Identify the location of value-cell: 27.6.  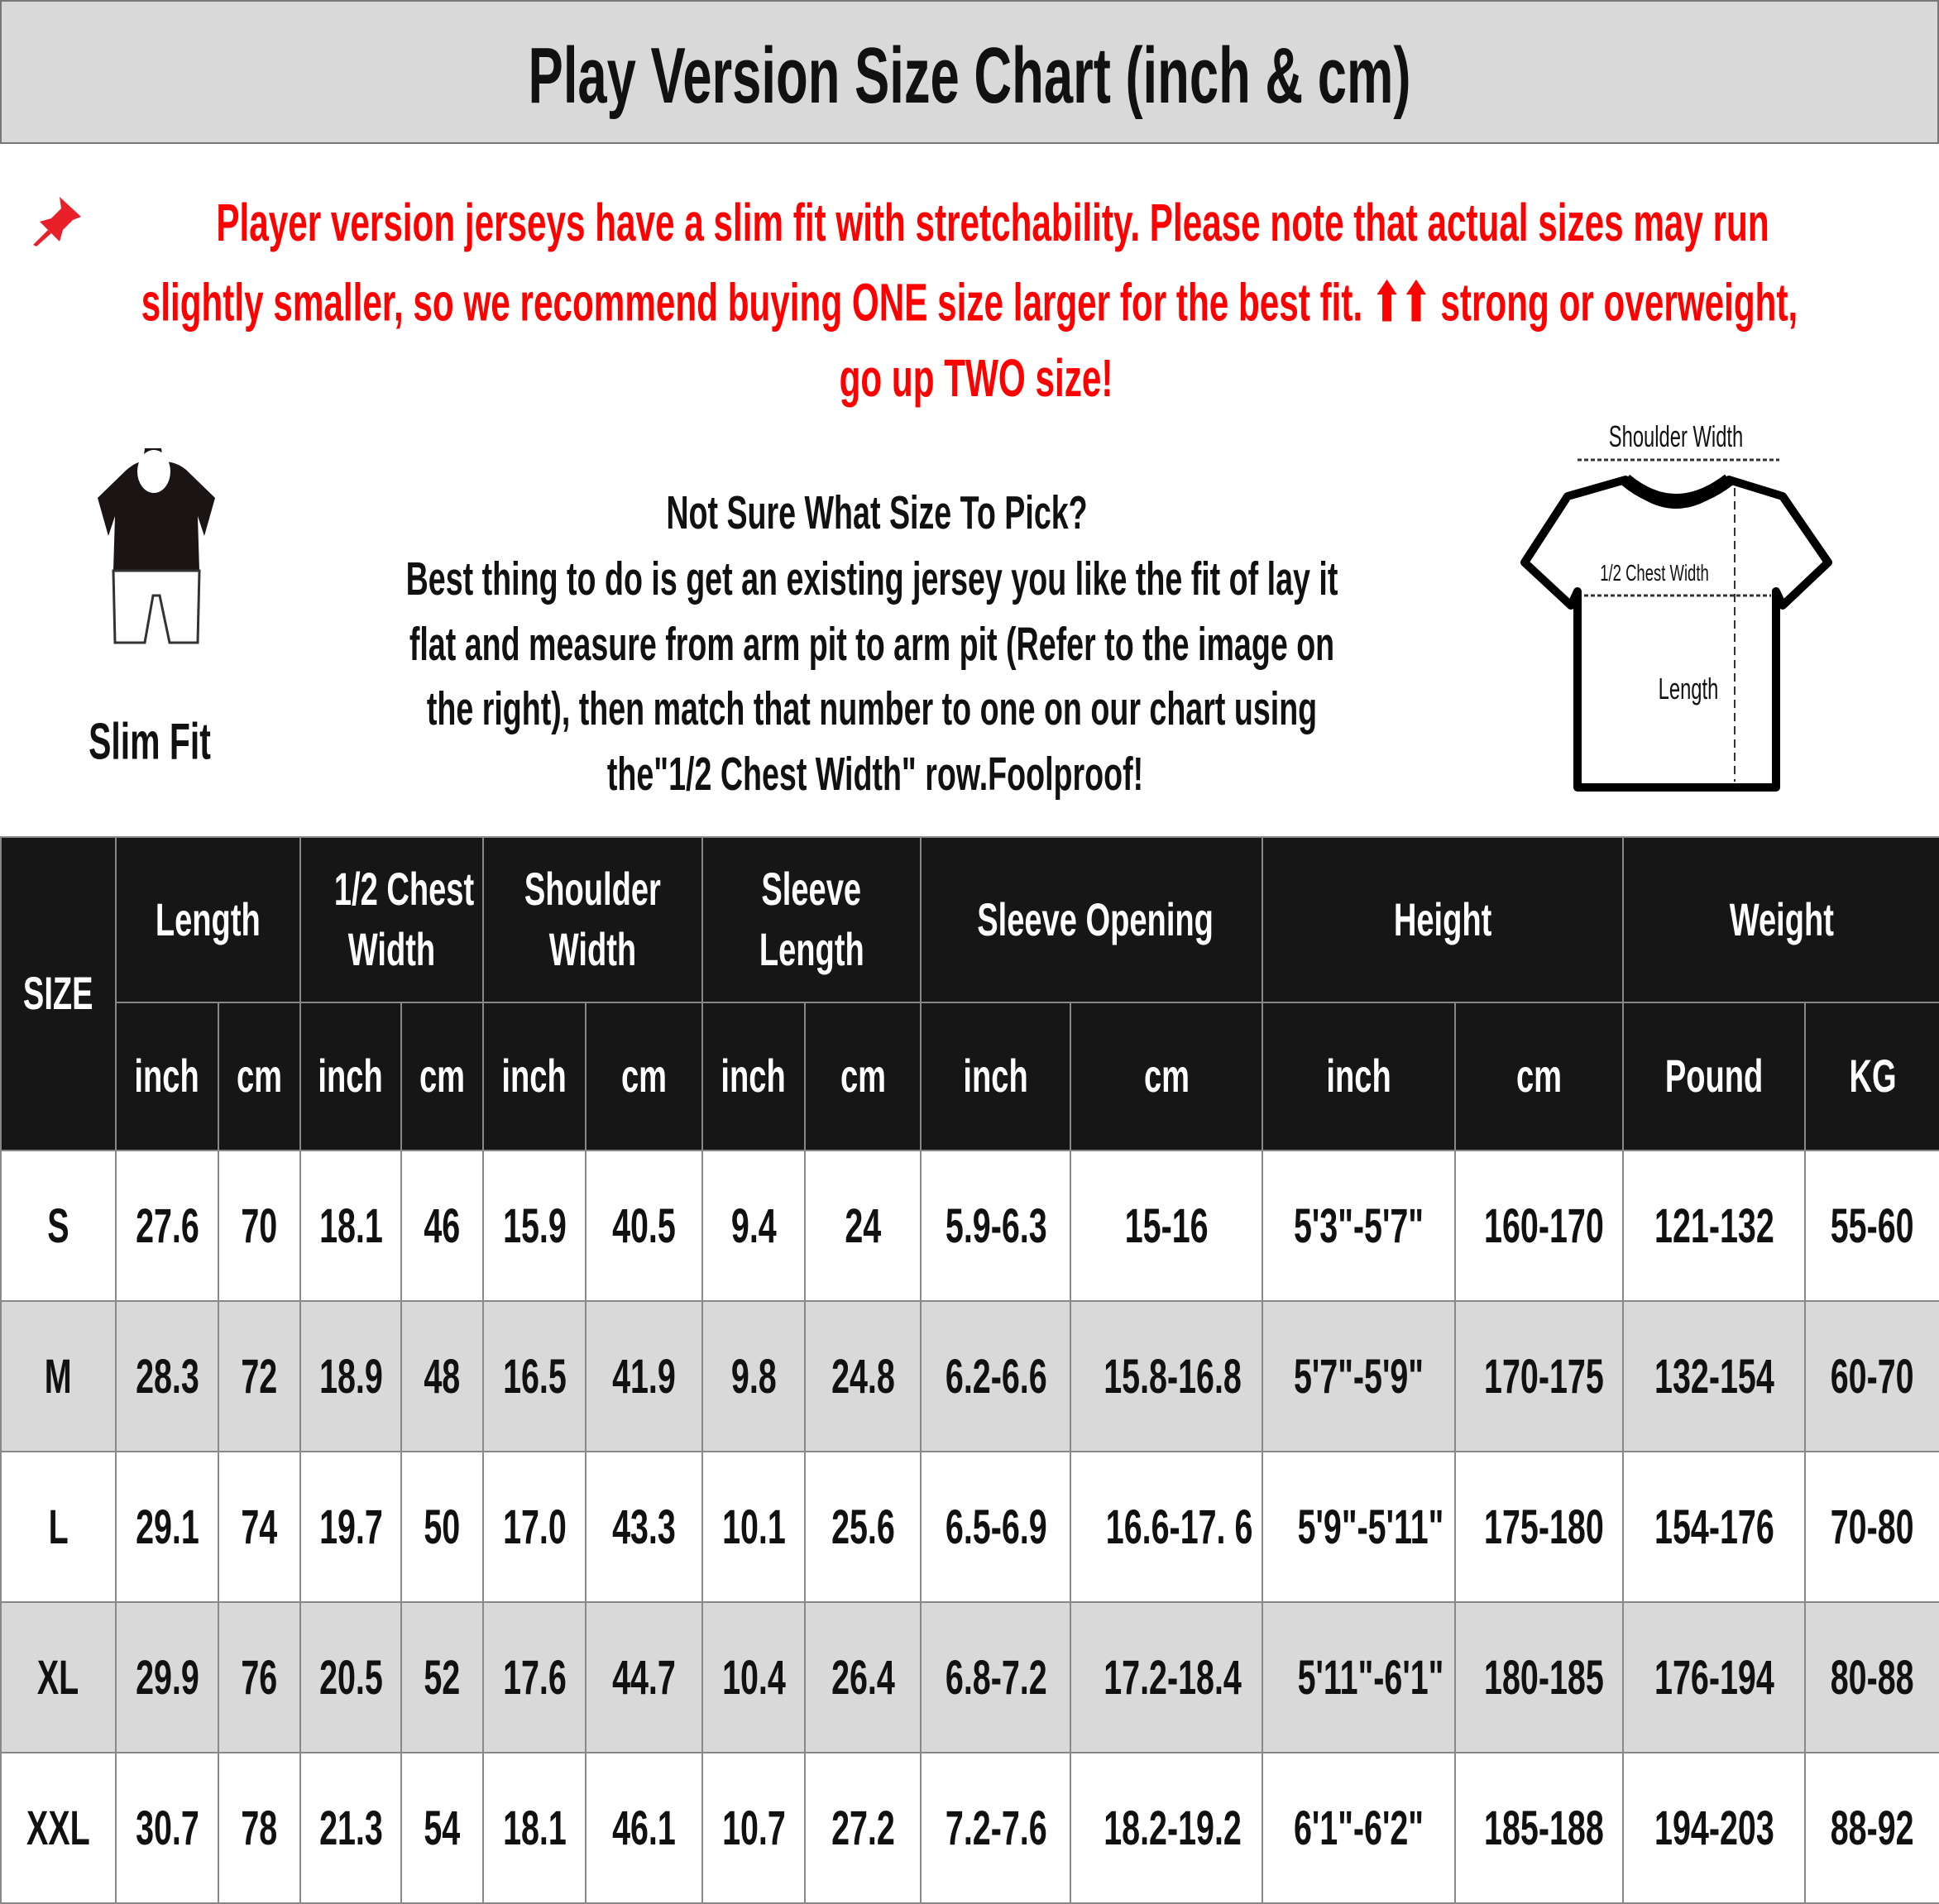
(167, 1226).